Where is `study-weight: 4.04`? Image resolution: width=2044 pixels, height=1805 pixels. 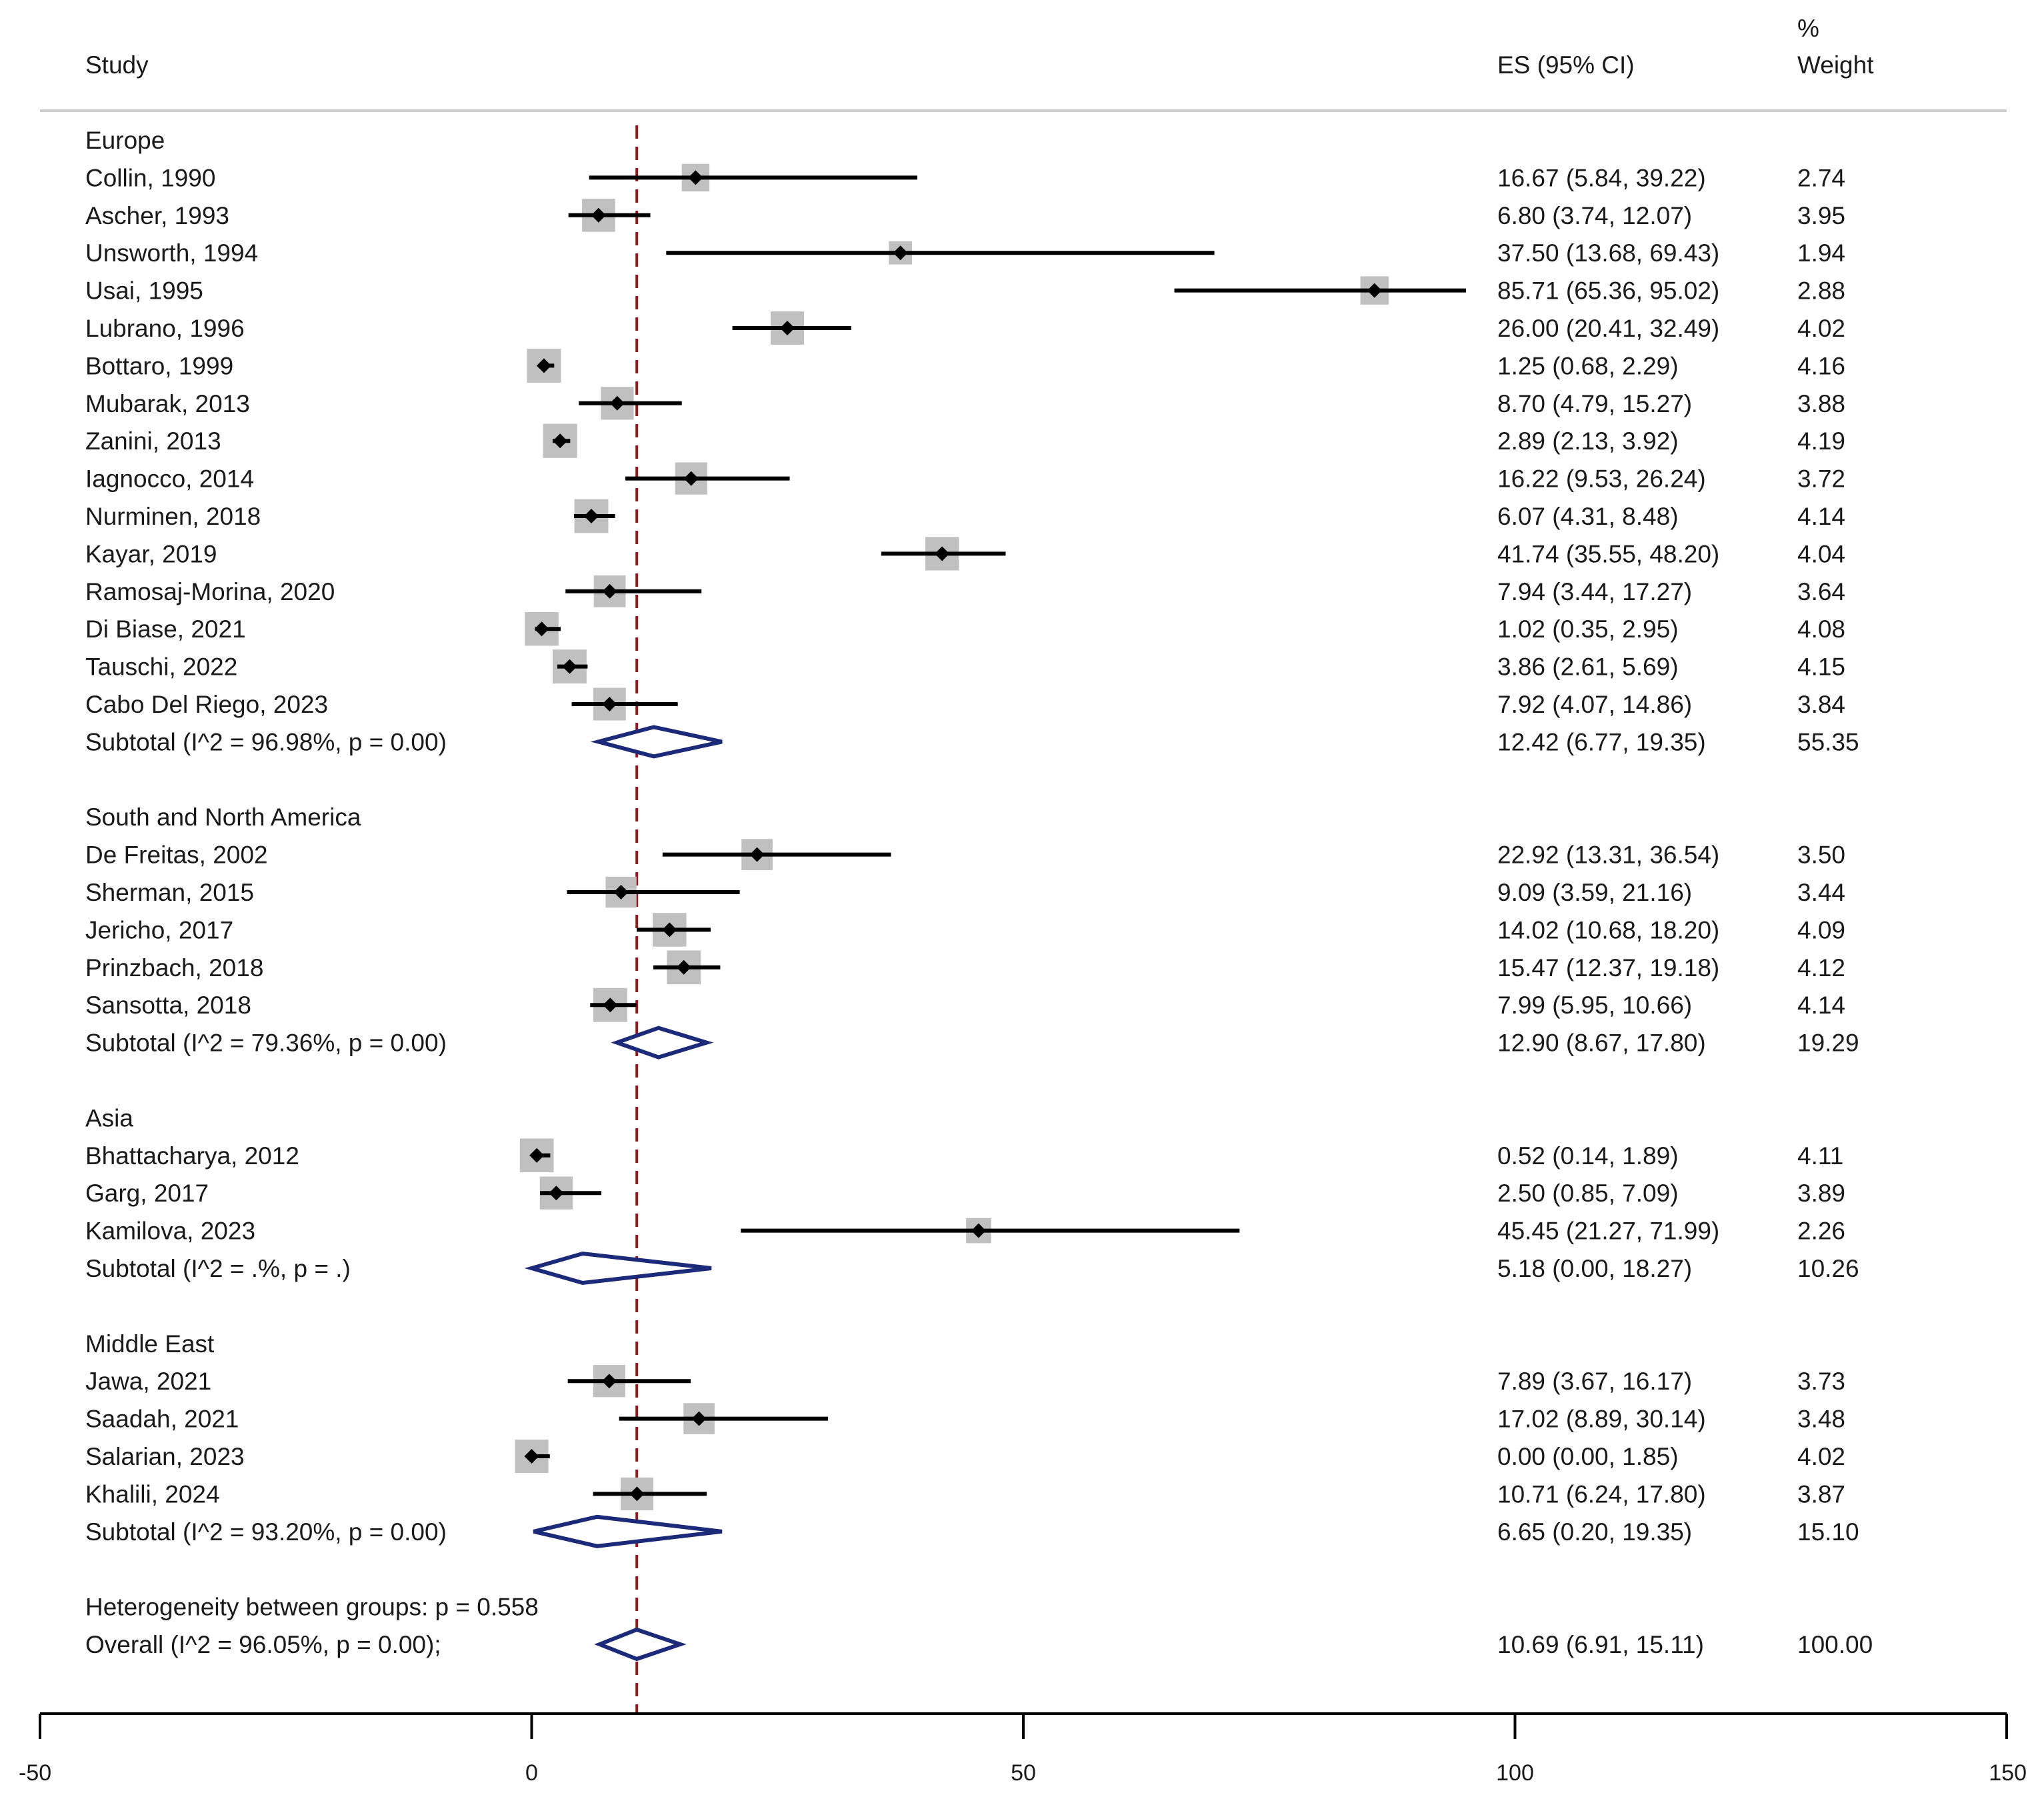
study-weight: 4.04 is located at coordinates (1821, 554).